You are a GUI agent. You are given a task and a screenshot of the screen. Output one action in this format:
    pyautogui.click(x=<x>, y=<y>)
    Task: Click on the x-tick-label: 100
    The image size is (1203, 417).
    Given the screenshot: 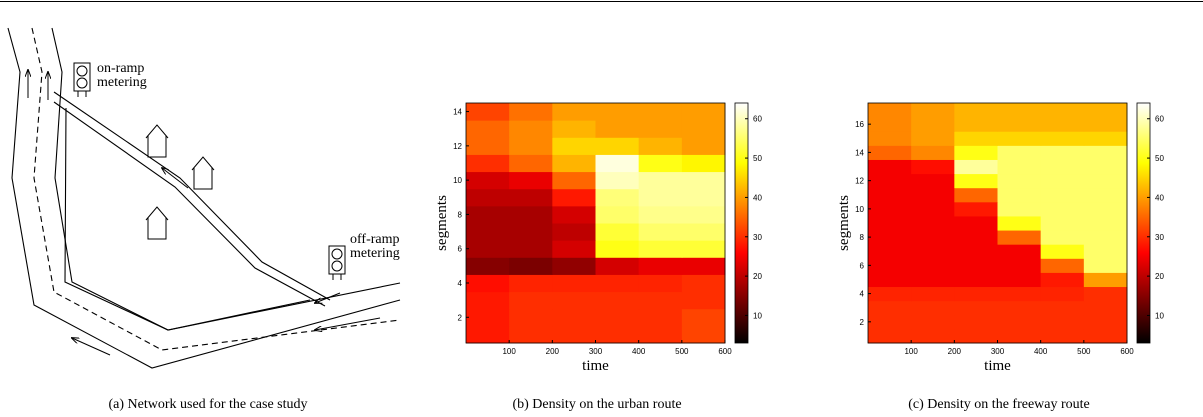 What is the action you would take?
    pyautogui.click(x=911, y=351)
    